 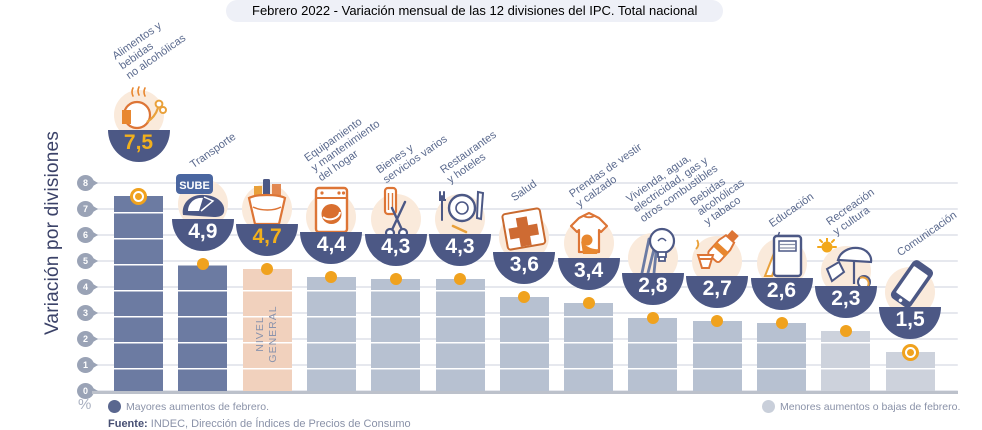 What do you see at coordinates (87, 235) in the screenshot?
I see `y-tick-badge-6: 6` at bounding box center [87, 235].